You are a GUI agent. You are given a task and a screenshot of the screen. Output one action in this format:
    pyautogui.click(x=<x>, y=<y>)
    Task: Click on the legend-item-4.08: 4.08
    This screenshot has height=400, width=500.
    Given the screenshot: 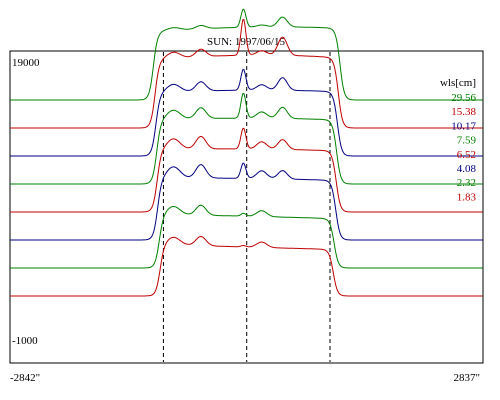 What is the action you would take?
    pyautogui.click(x=467, y=169)
    